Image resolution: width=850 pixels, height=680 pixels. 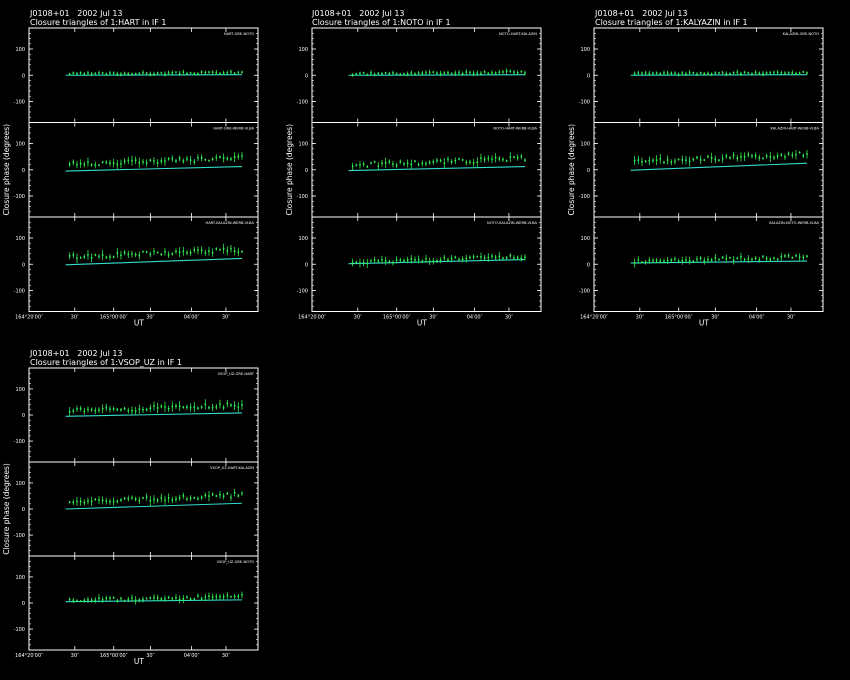 What do you see at coordinates (6, 509) in the screenshot?
I see `y-axis-label: Closure phase (degrees)` at bounding box center [6, 509].